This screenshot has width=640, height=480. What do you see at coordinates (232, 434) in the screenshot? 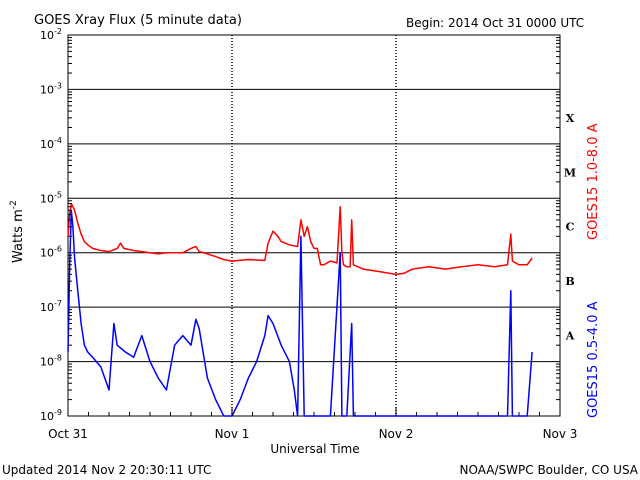
I see `x-tick-label: Nov 1` at bounding box center [232, 434].